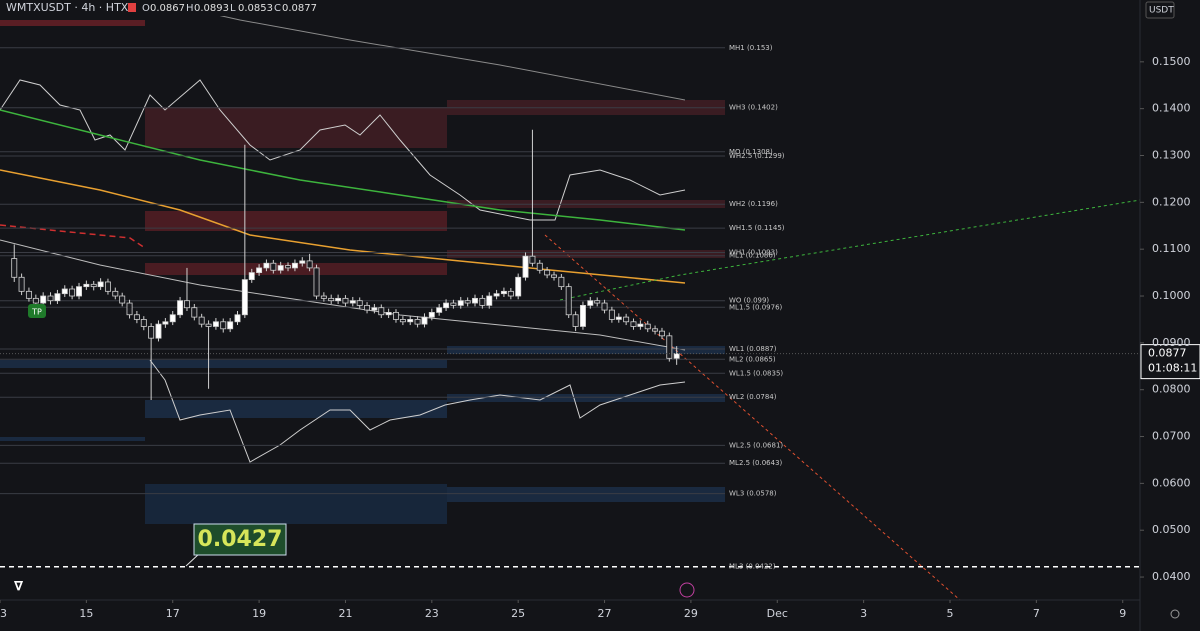 The image size is (1200, 631). I want to click on ohlc-letter: L, so click(233, 8).